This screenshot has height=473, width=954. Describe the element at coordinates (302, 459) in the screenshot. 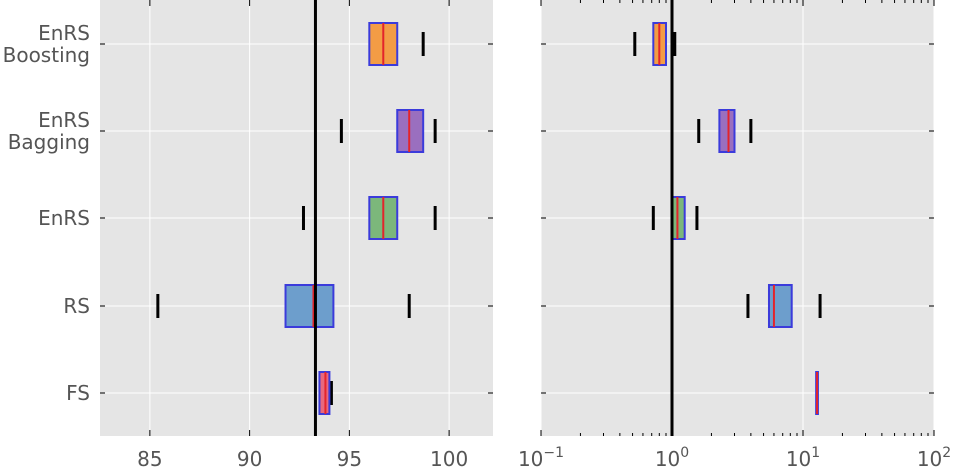

I see `left-x-tick-labels: 85 90 95 100` at that location.